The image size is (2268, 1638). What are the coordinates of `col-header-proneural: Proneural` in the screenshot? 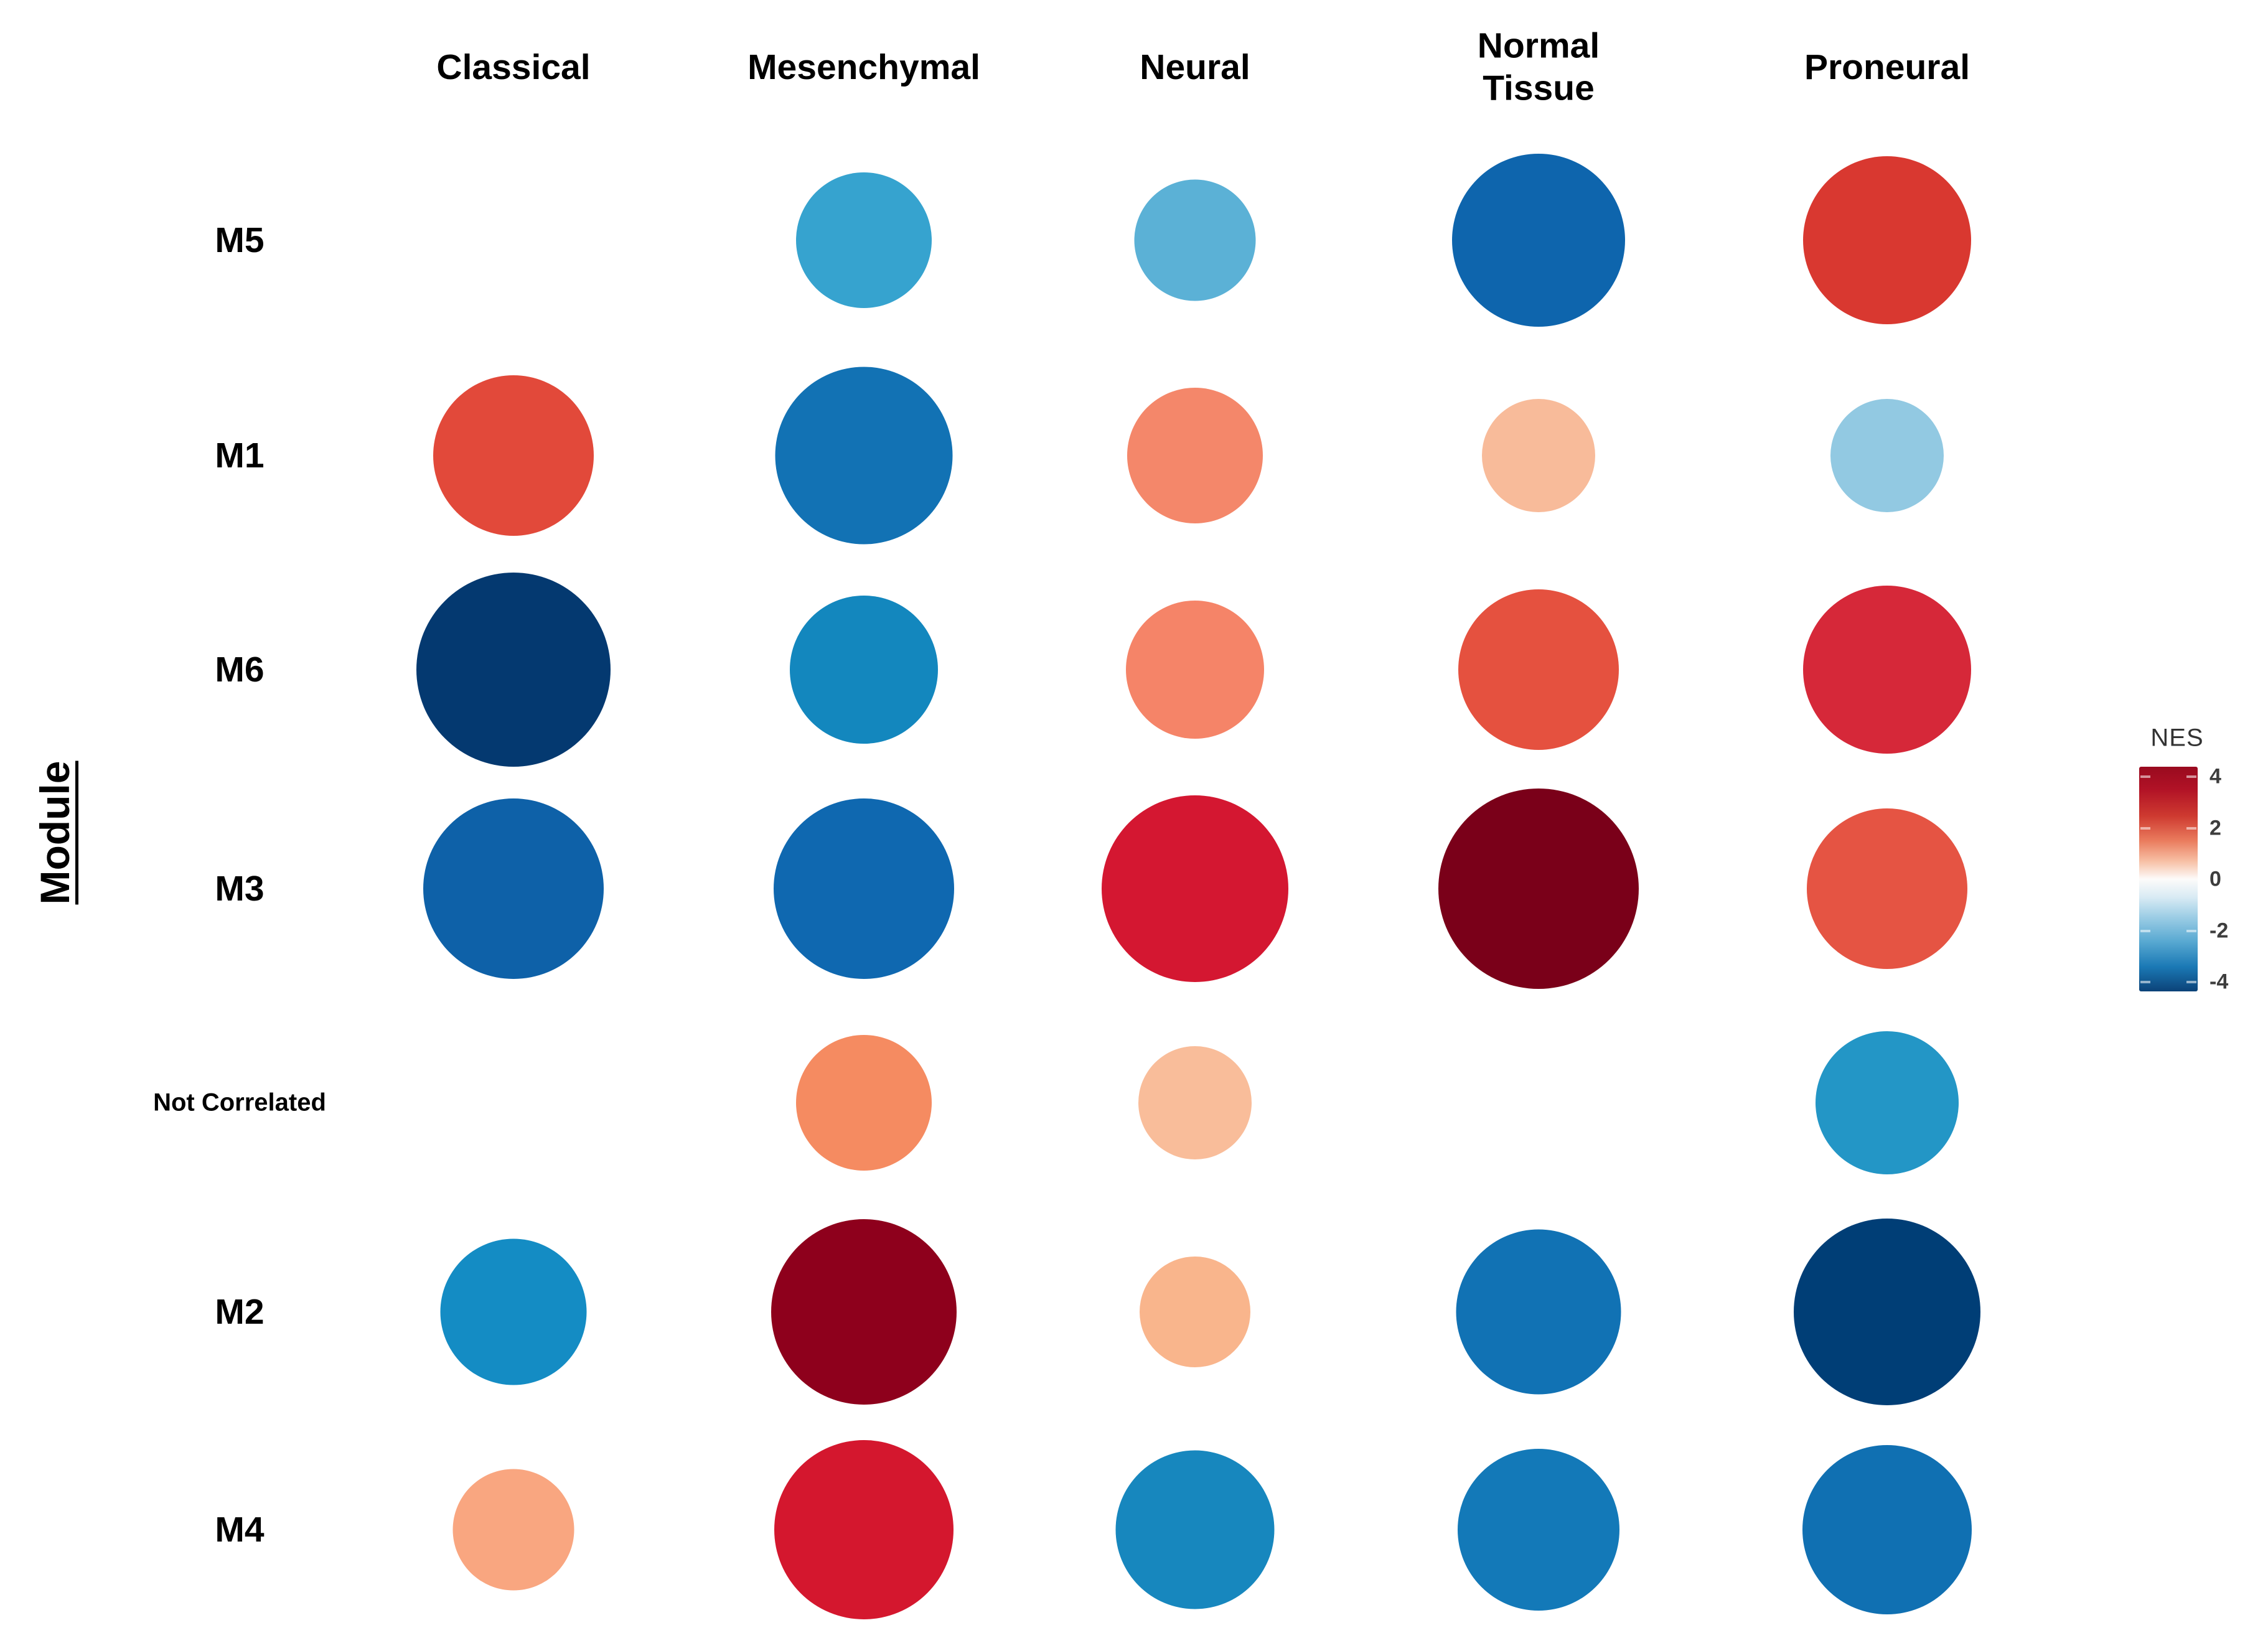 It's located at (1887, 67).